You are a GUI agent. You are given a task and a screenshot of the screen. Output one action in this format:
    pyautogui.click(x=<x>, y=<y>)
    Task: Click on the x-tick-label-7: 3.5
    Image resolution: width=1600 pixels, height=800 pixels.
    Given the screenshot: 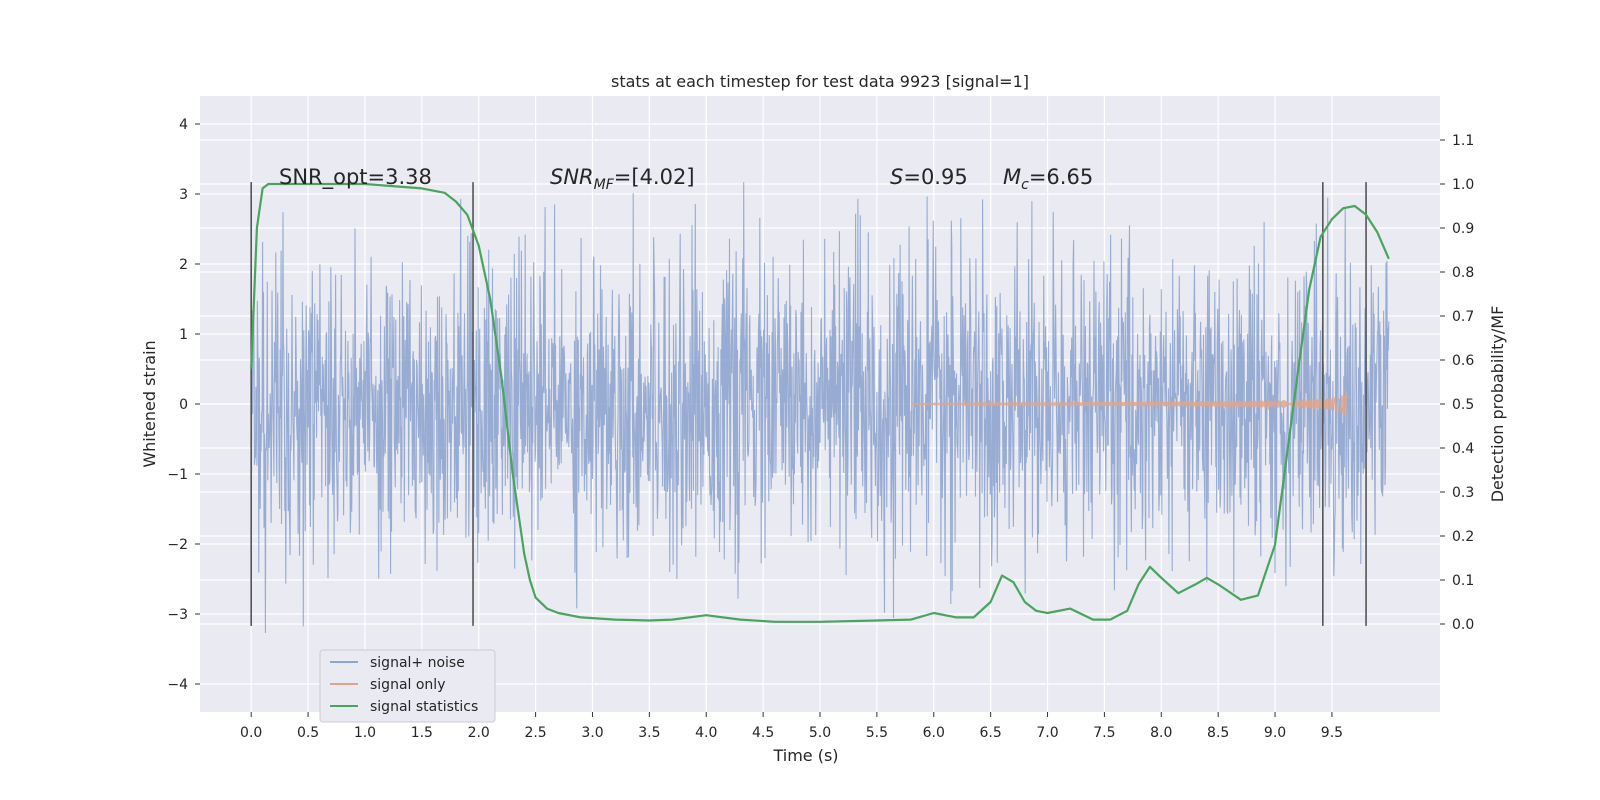 What is the action you would take?
    pyautogui.click(x=649, y=733)
    